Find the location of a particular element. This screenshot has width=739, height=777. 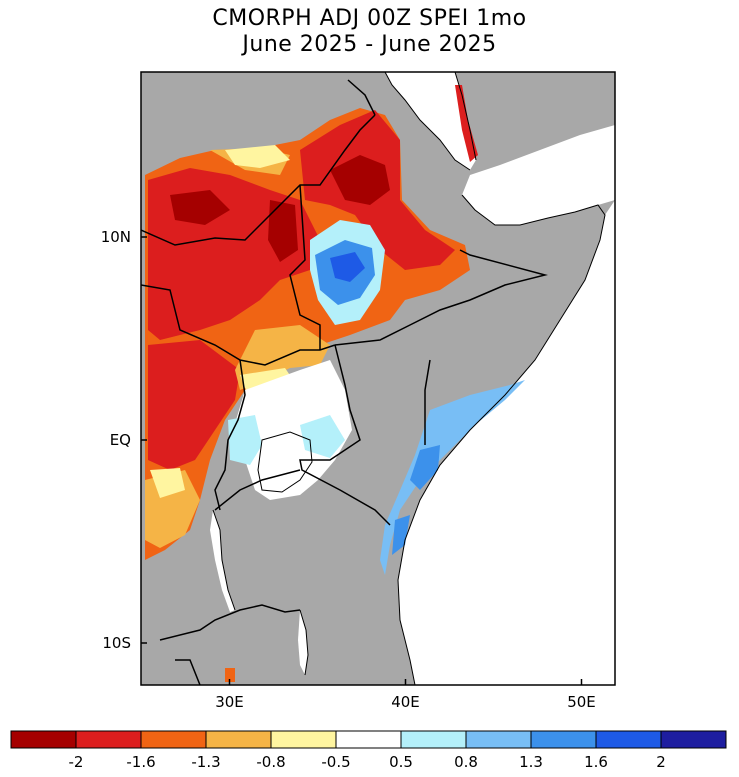

latitude-labels: 10N EQ 10S is located at coordinates (124, 440).